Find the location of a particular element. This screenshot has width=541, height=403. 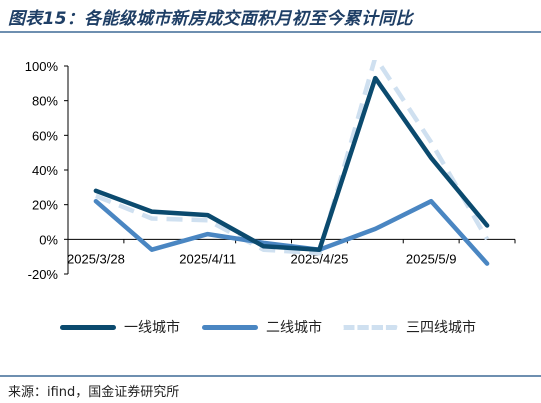

y-tick-label: -20% is located at coordinates (43, 274).